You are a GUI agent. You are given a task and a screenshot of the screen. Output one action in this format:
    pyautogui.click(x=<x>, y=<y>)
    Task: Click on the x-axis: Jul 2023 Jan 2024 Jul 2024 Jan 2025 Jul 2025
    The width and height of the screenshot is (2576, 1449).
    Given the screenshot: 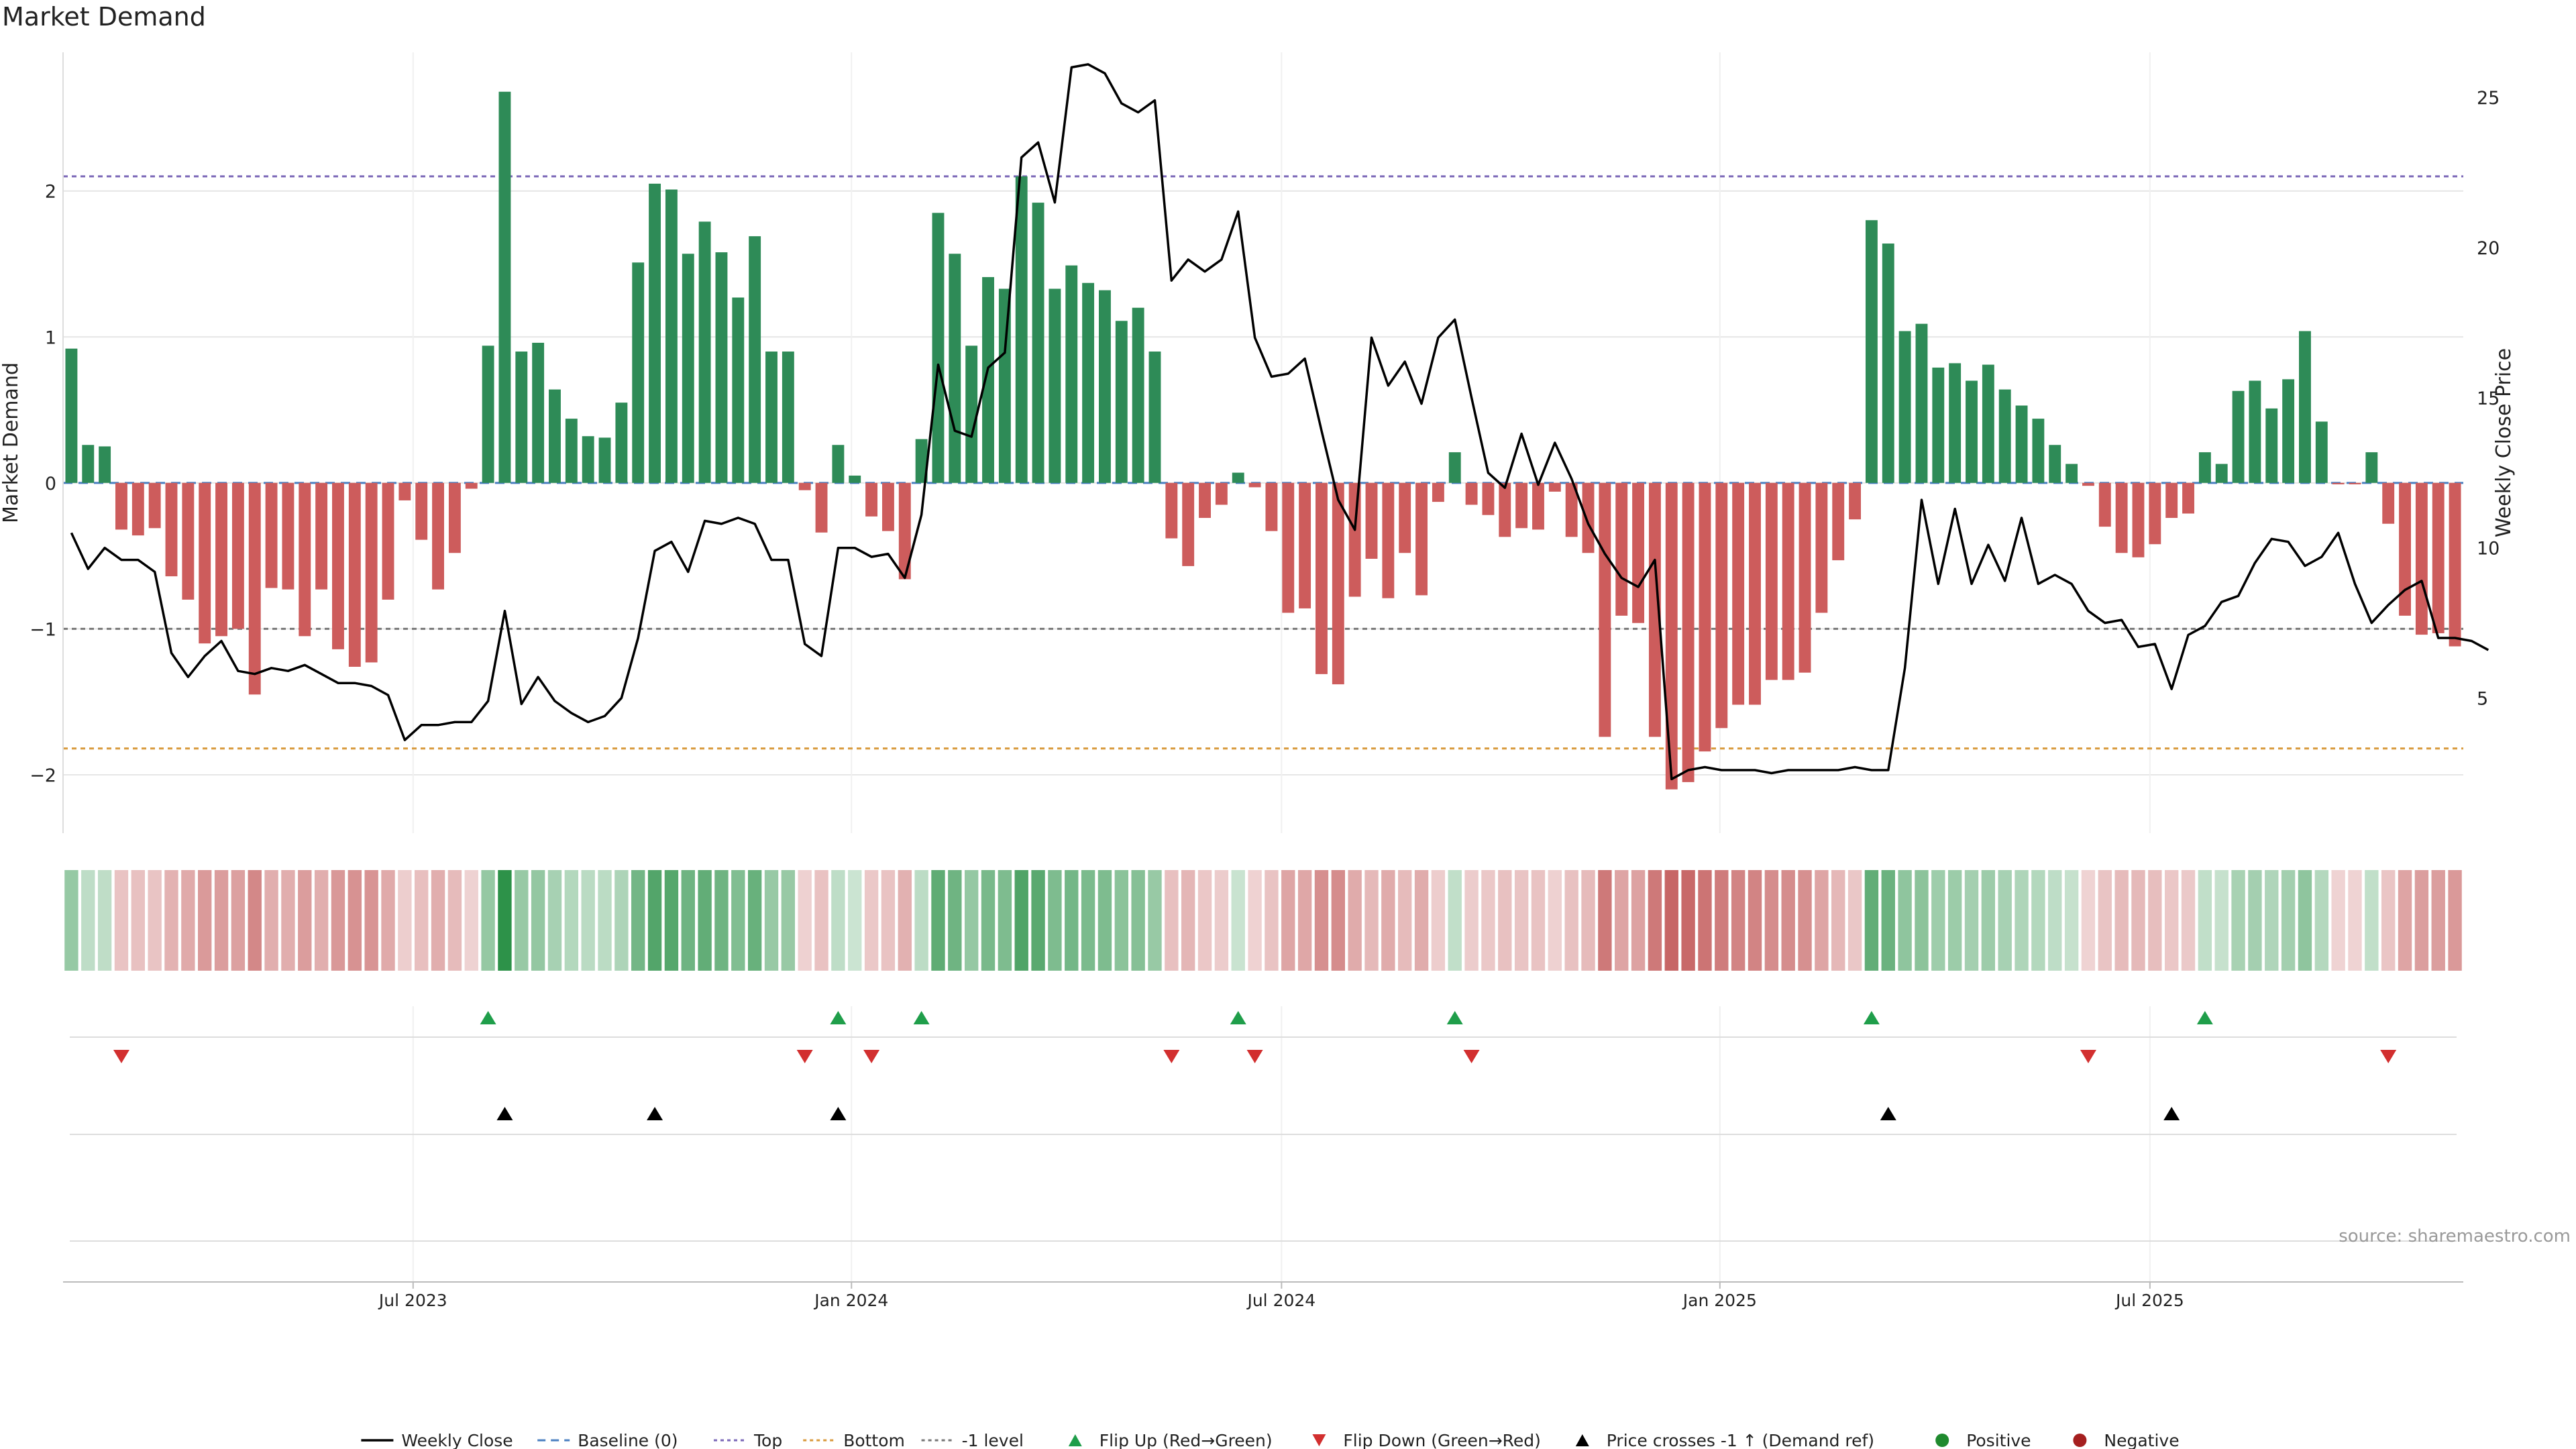 What is the action you would take?
    pyautogui.click(x=1263, y=1295)
    